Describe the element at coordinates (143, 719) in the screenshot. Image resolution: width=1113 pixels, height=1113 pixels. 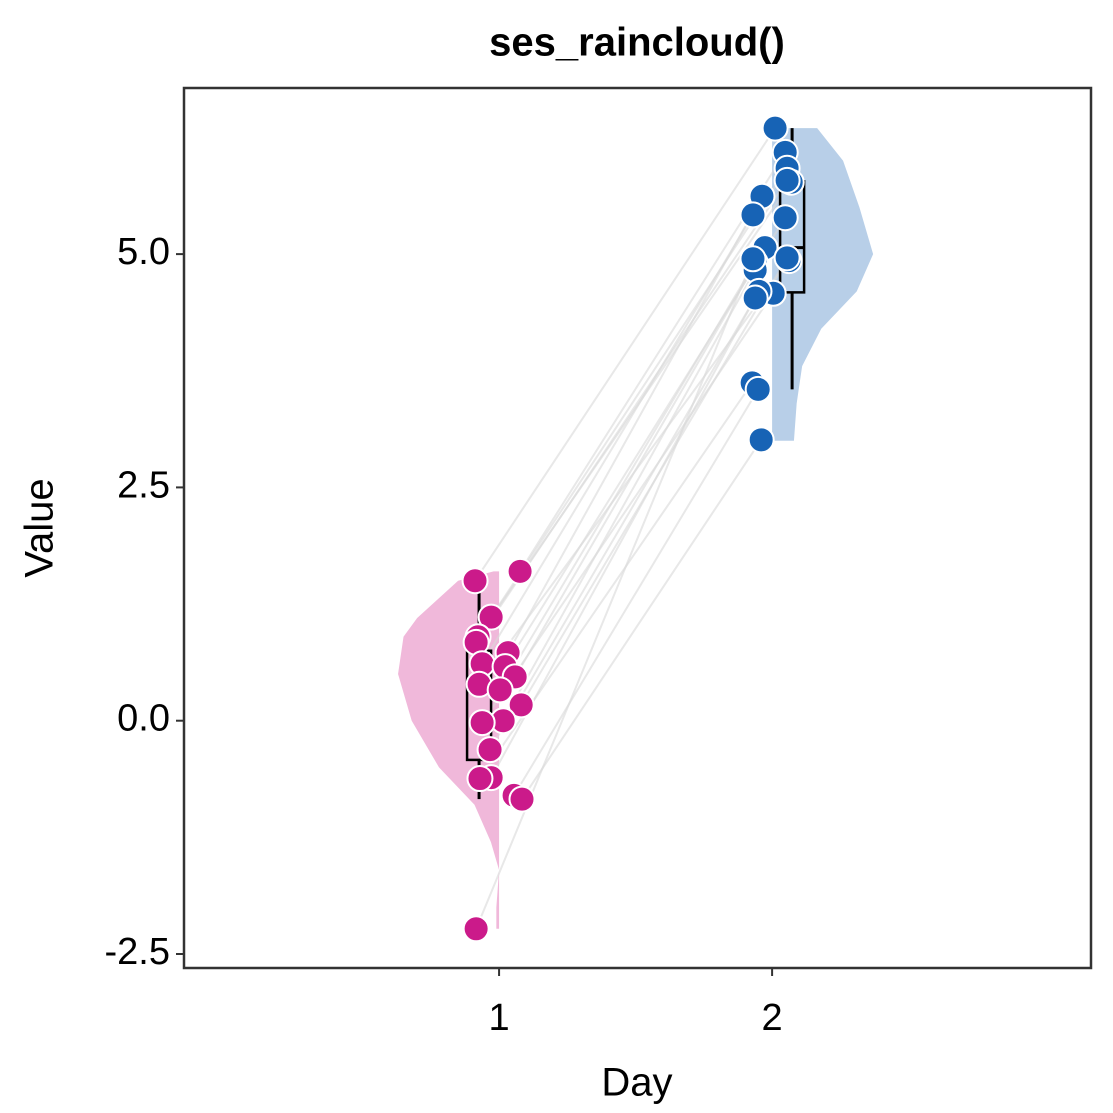
I see `y-tick-label: 0.0` at that location.